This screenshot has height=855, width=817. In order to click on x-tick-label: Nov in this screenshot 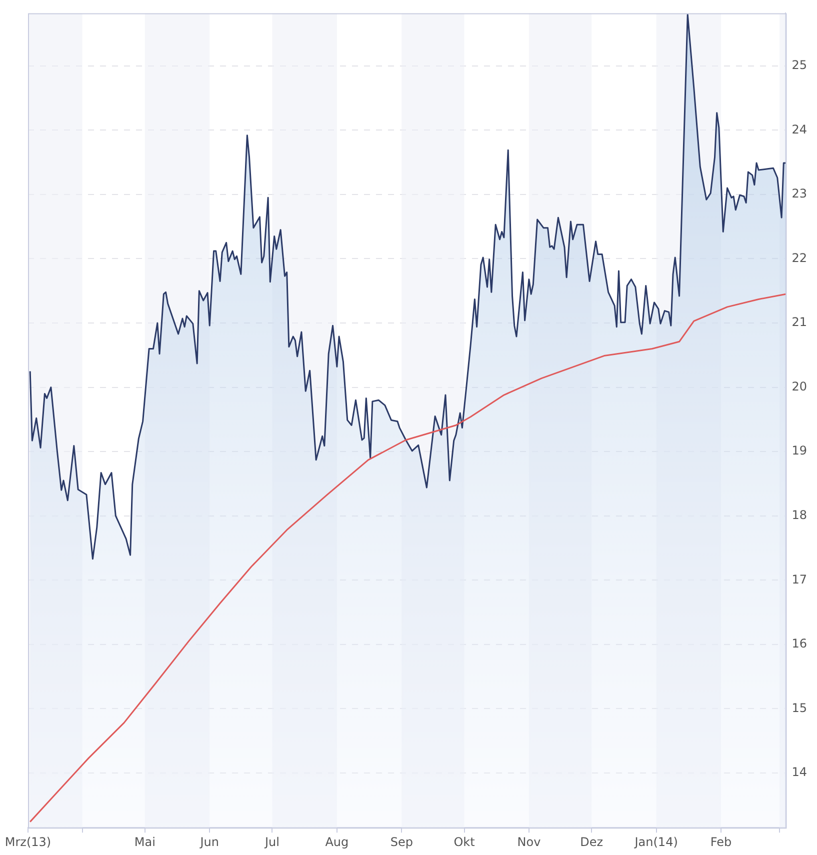, I will do `click(529, 841)`.